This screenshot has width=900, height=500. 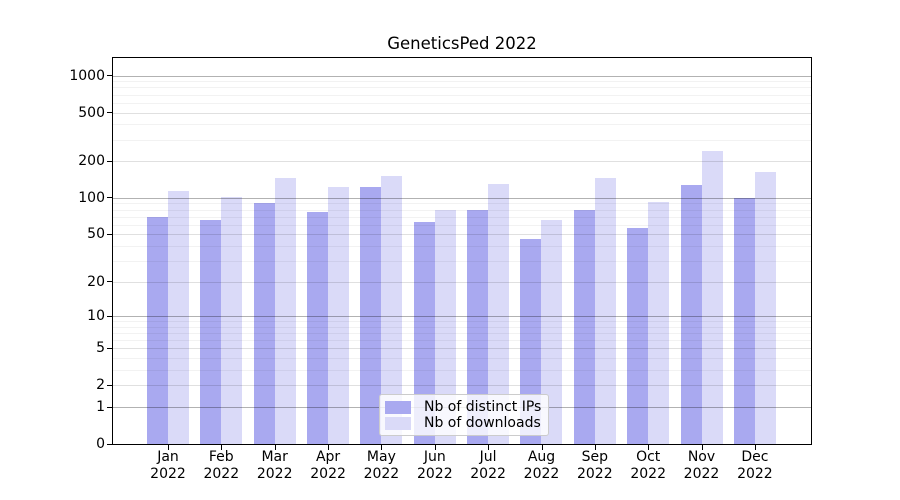 I want to click on x-tick-month: Jul, so click(x=488, y=457).